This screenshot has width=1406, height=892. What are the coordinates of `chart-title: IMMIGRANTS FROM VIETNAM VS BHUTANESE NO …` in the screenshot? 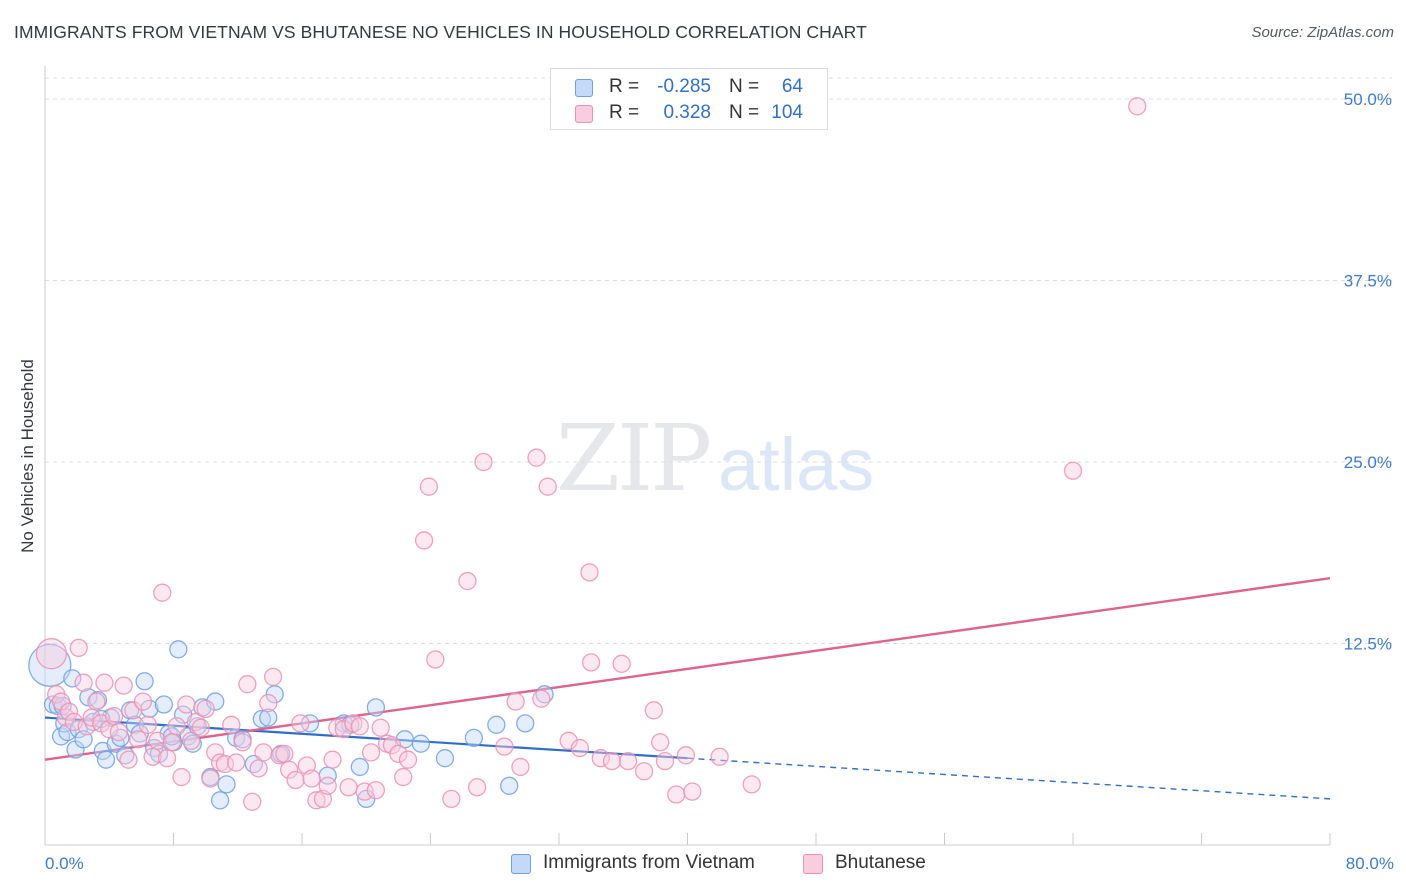 It's located at (440, 32).